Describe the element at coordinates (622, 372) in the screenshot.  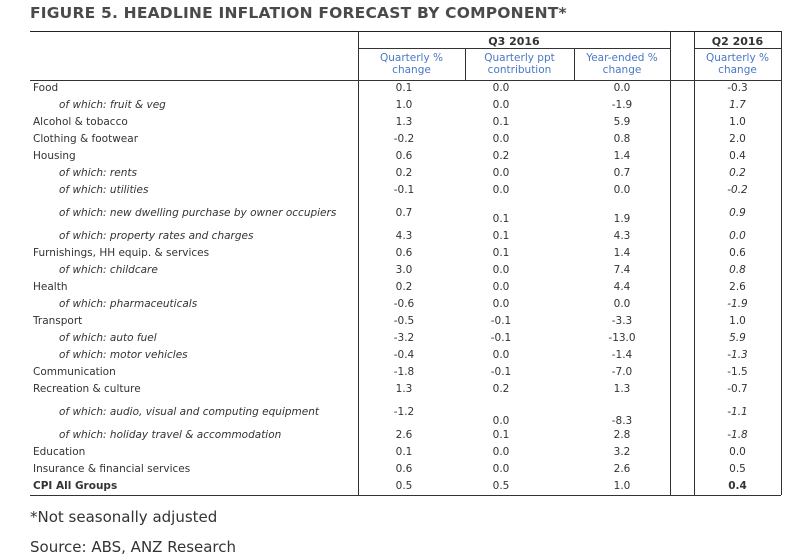
I see `cell-value: -7.0` at that location.